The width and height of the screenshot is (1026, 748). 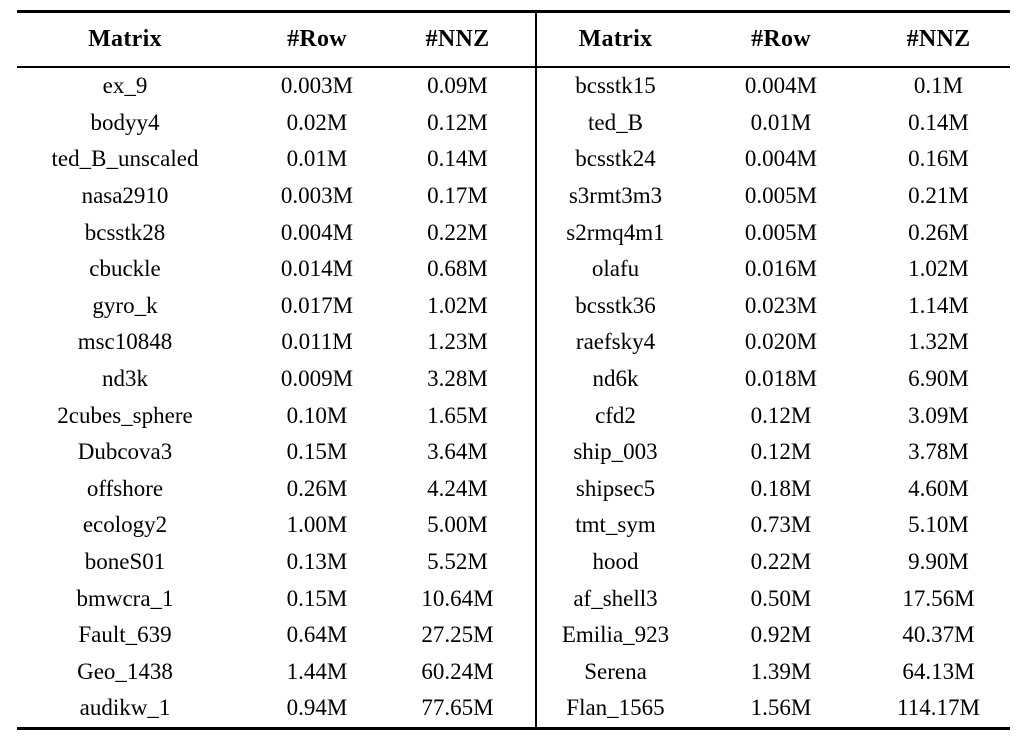 I want to click on nnz-count-cell-left: 4.24M, so click(x=457, y=488).